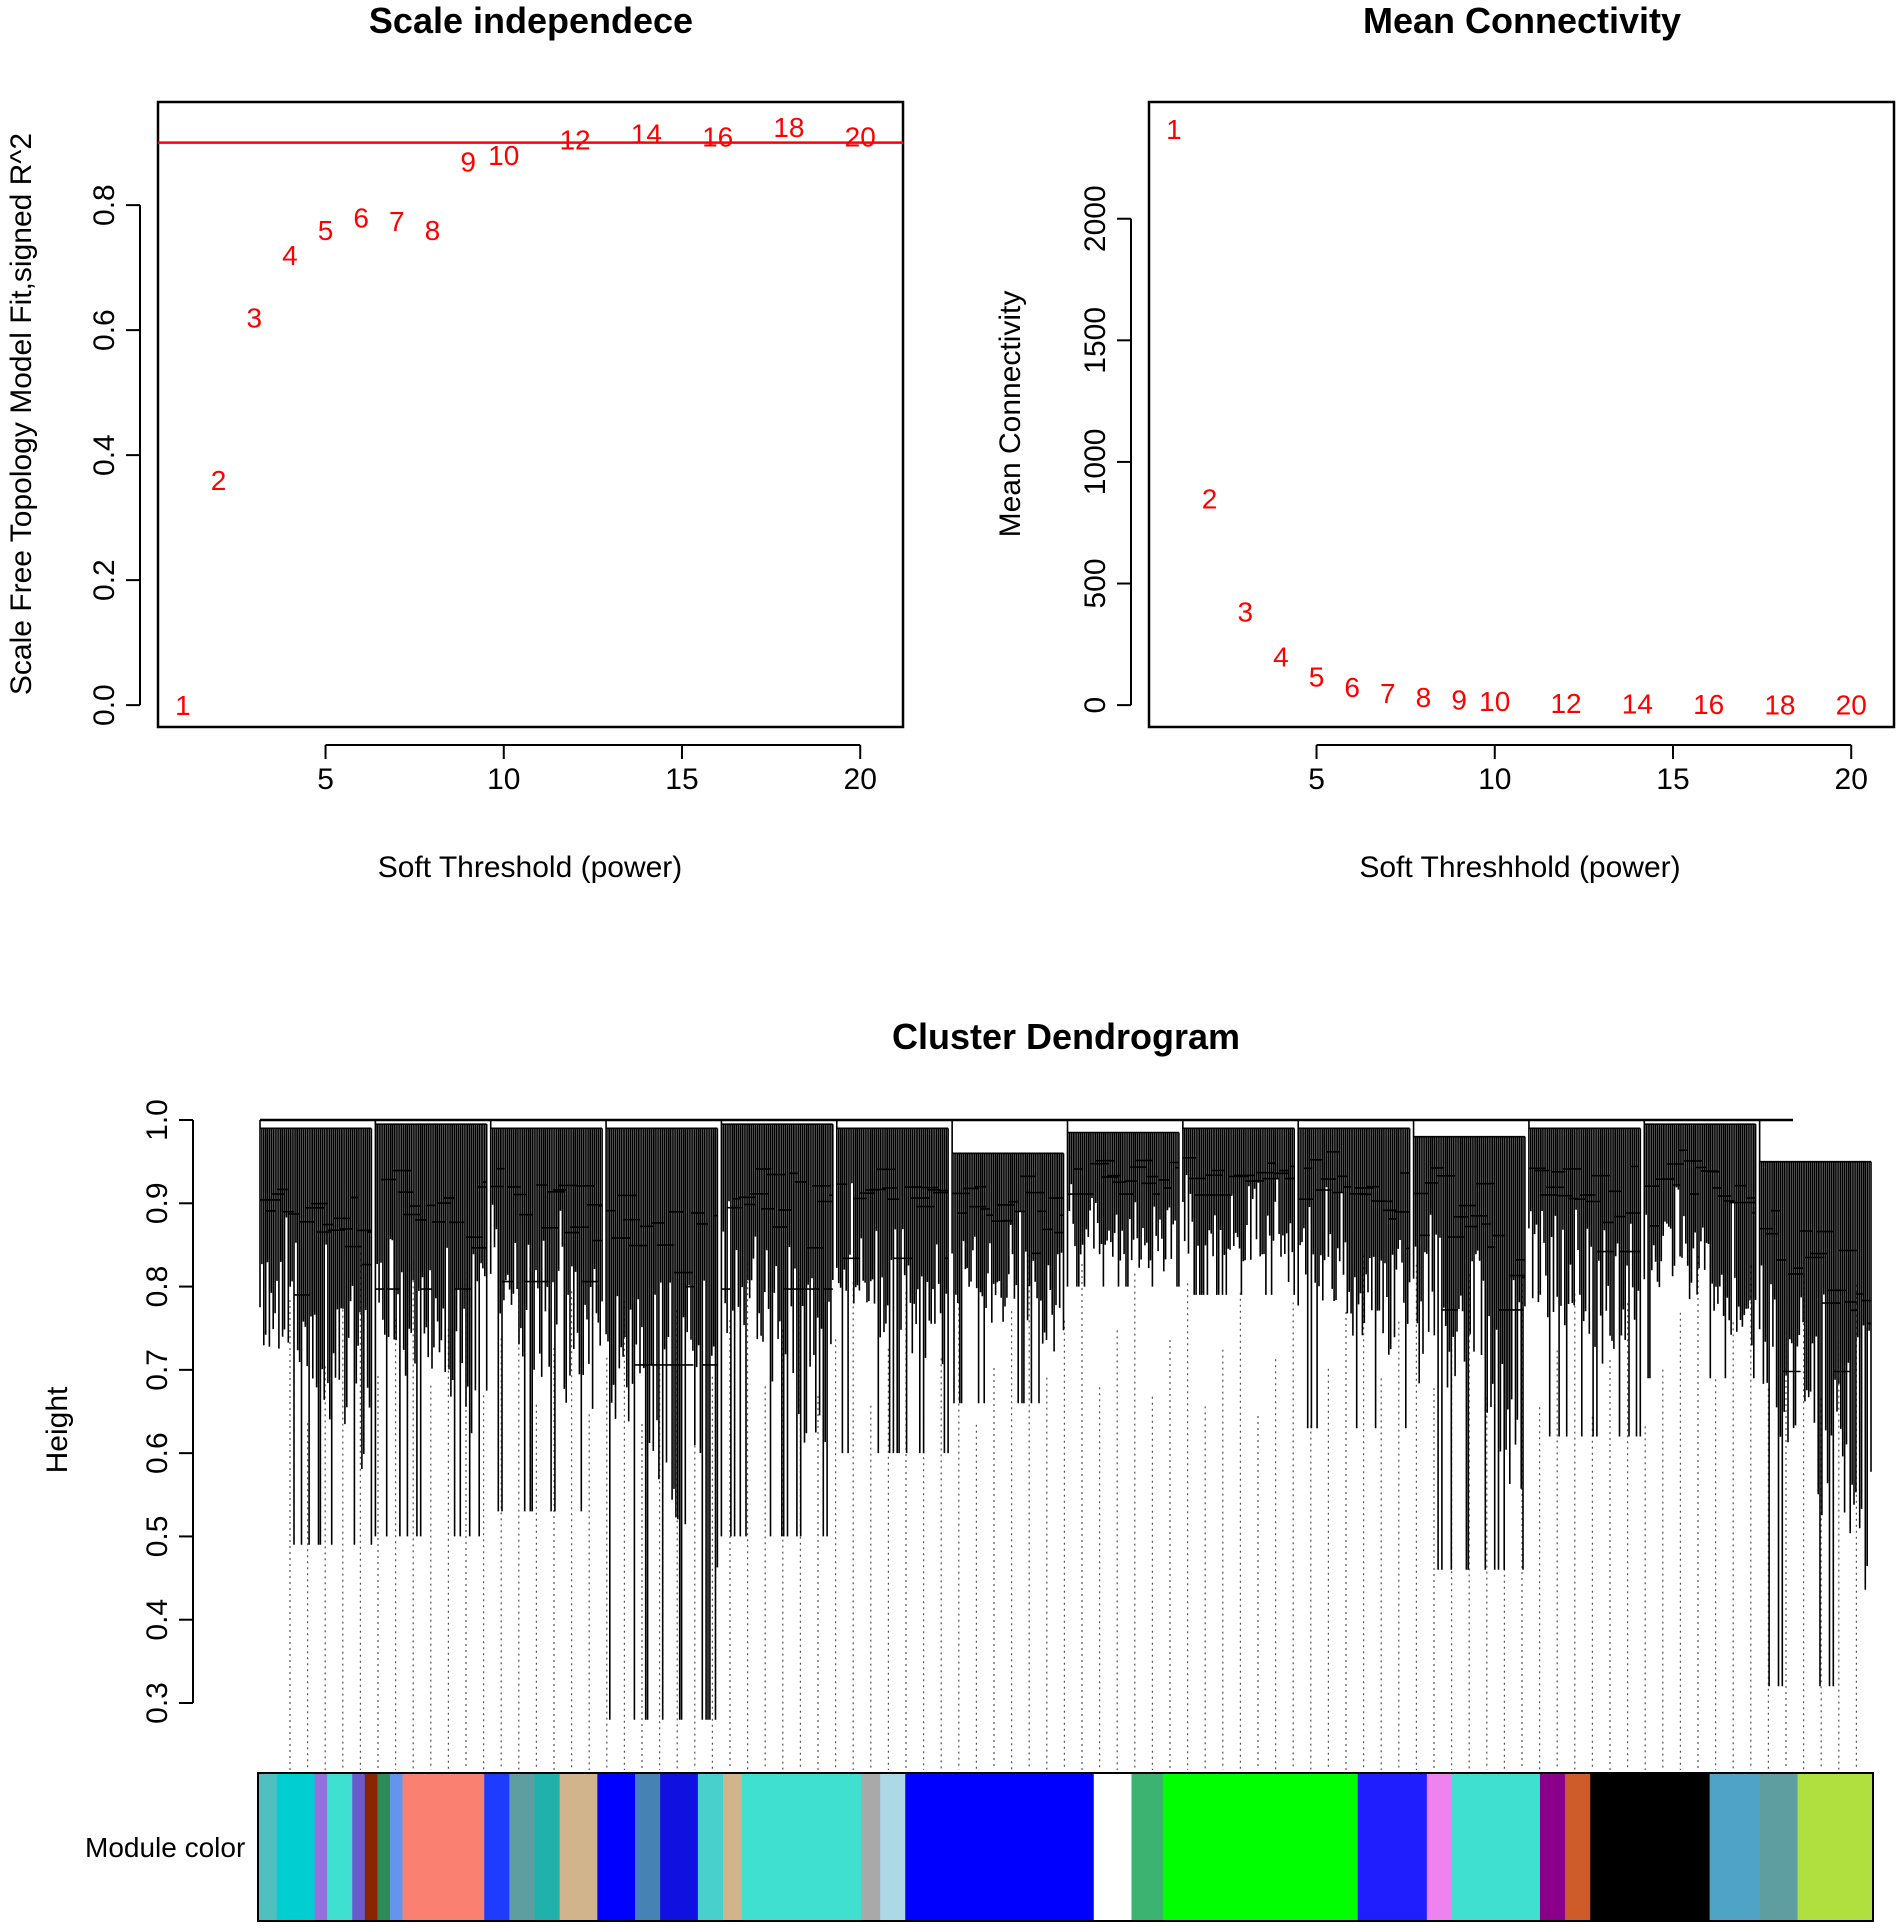 The image size is (1902, 1931). What do you see at coordinates (157, 1287) in the screenshot?
I see `y-tick-label: 0.8` at bounding box center [157, 1287].